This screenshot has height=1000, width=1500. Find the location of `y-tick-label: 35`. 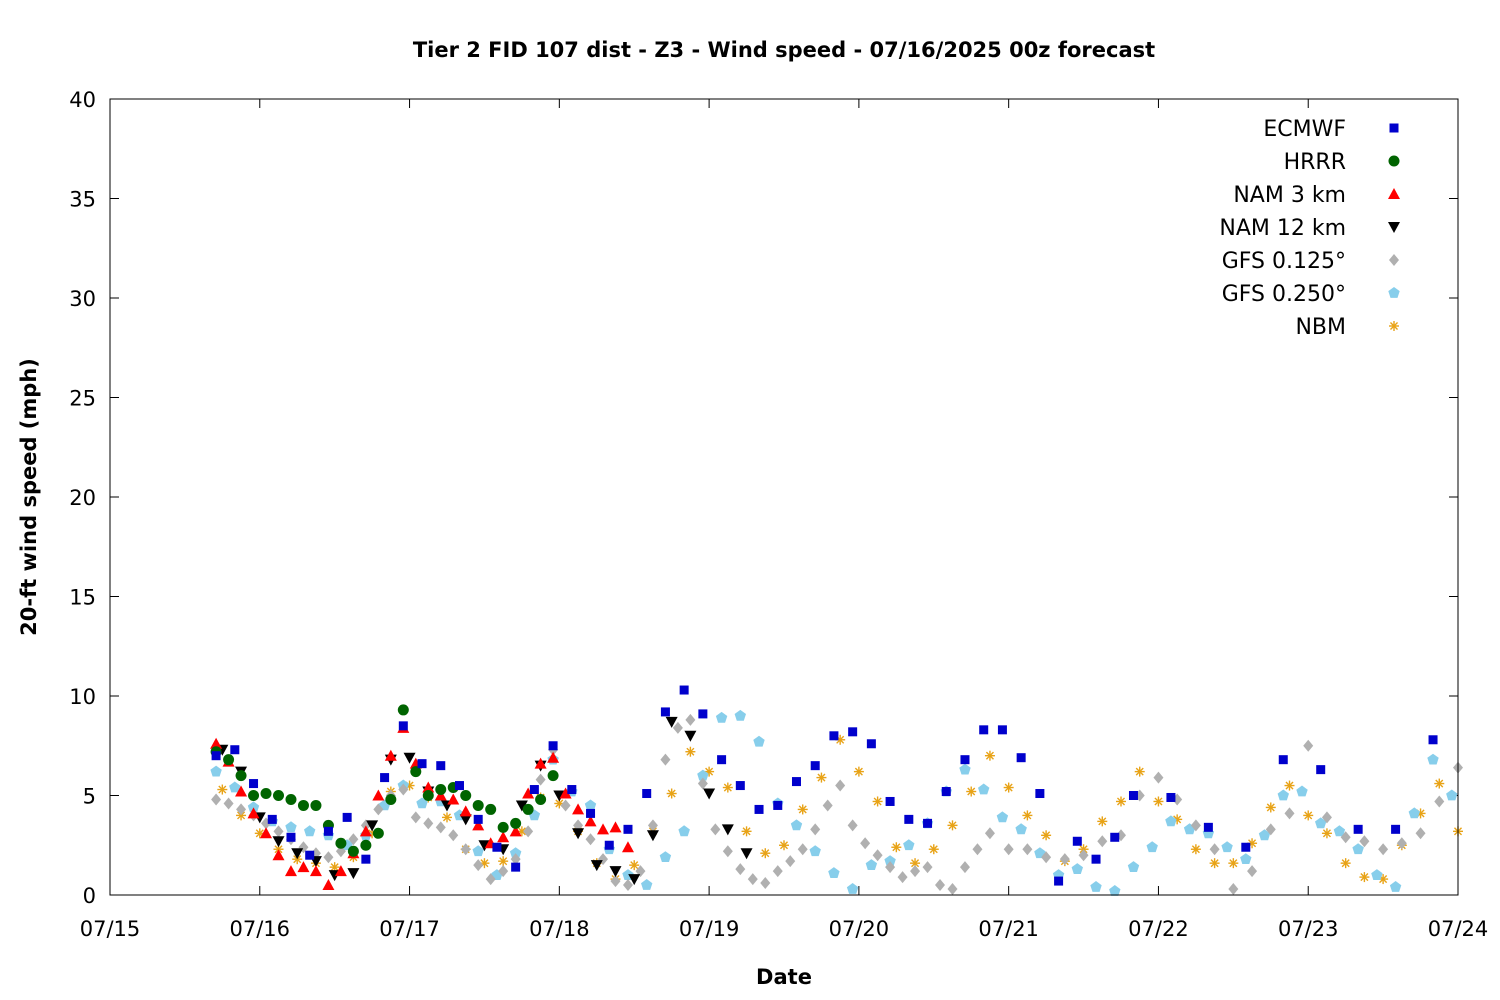

y-tick-label: 35 is located at coordinates (82, 200).